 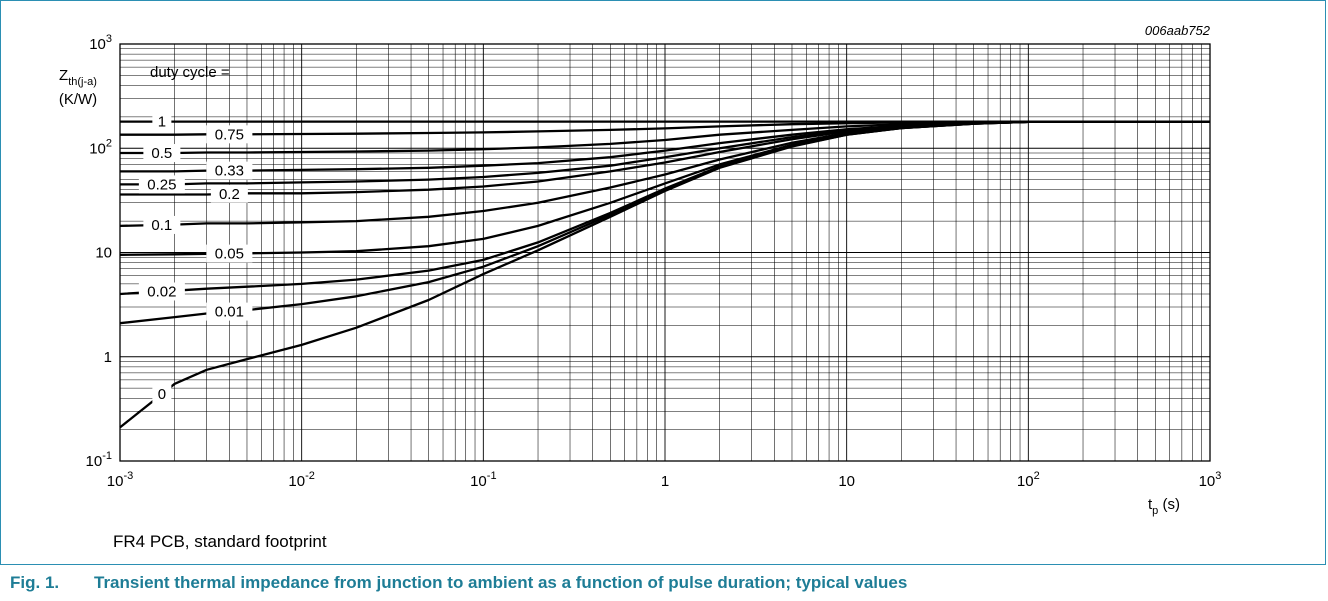 I want to click on figure-code: 006aab752, so click(x=1178, y=30).